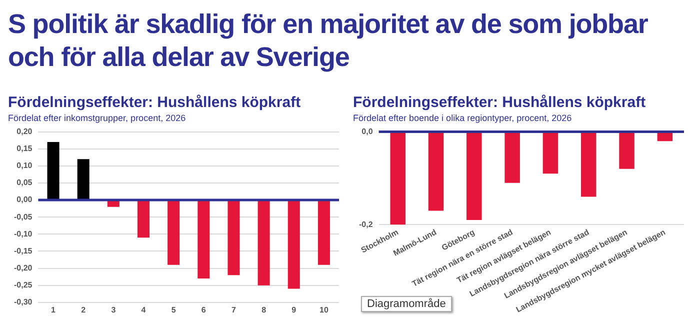  Describe the element at coordinates (24, 199) in the screenshot. I see `y-tick-label: 0,00` at that location.